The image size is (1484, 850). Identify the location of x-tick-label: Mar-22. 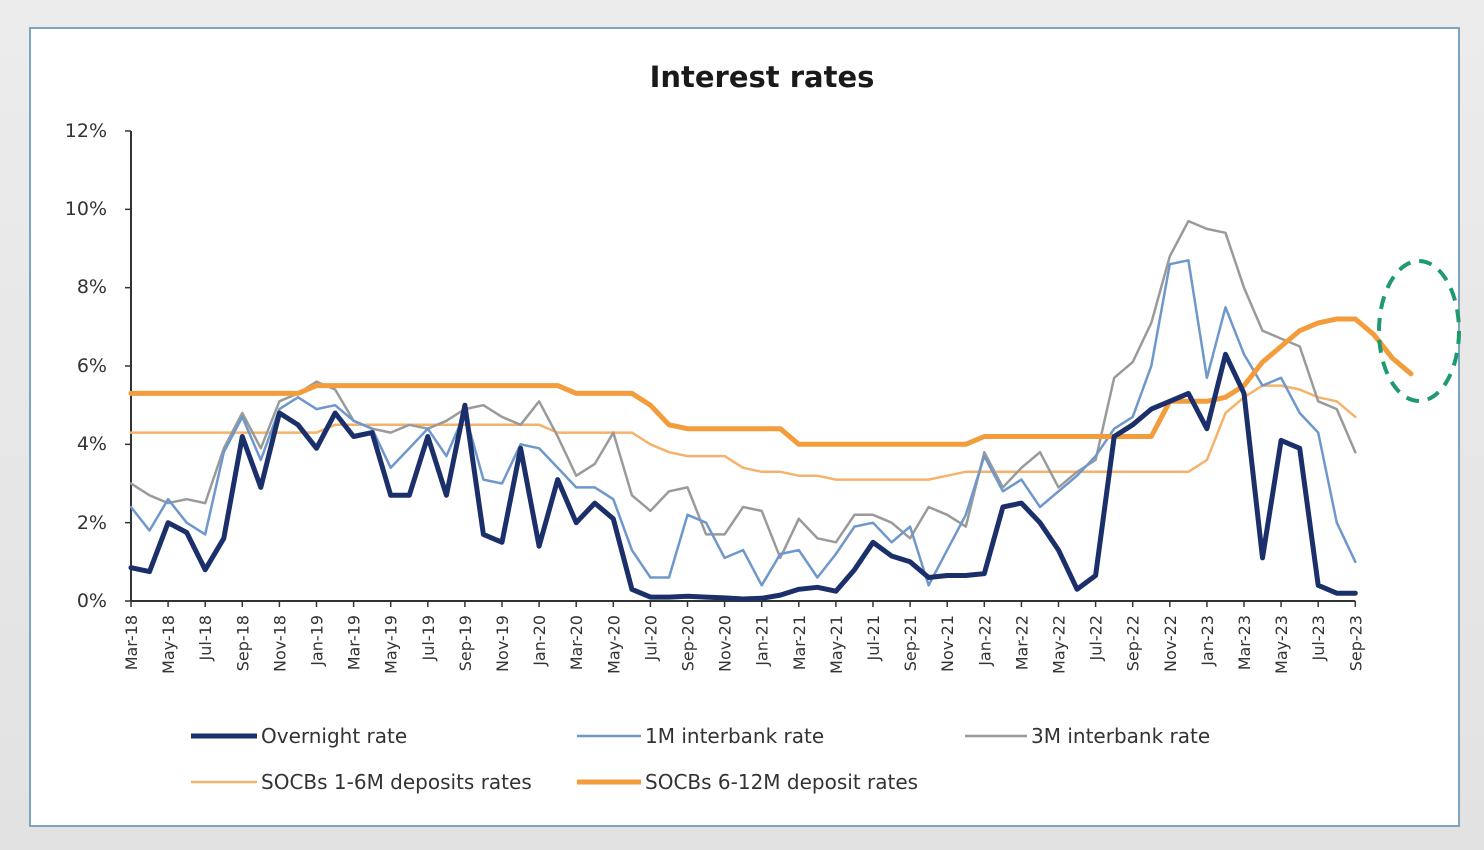
(1021, 642).